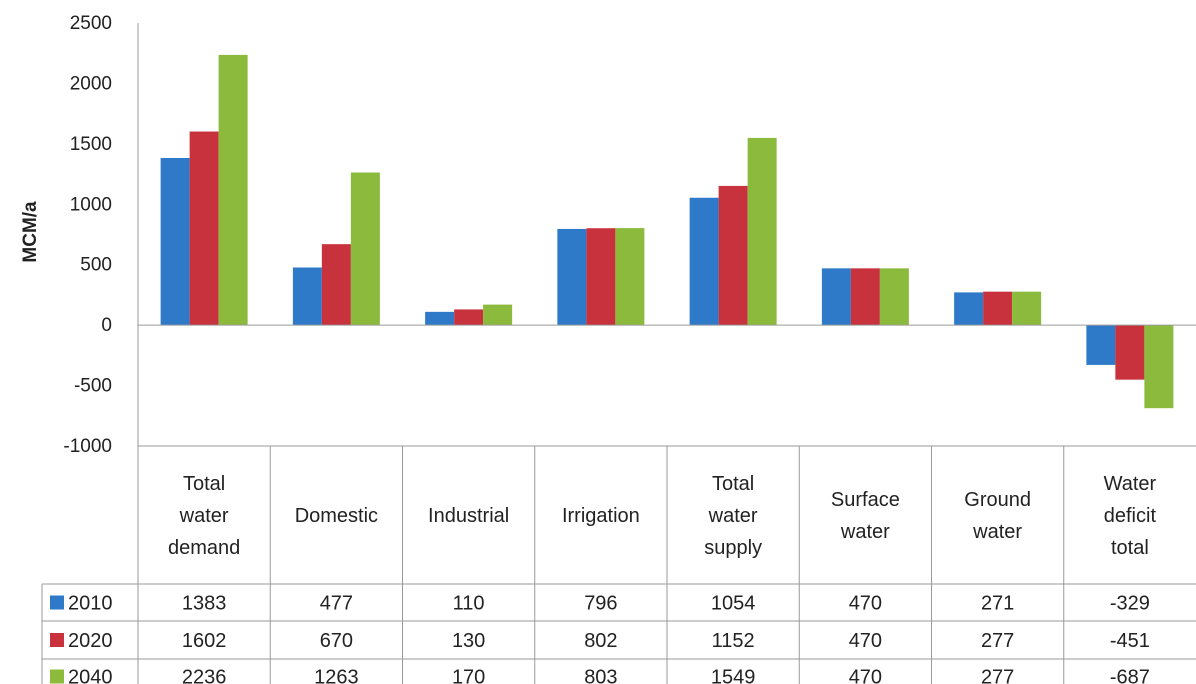 The height and width of the screenshot is (684, 1196). I want to click on category-label: Ground water, so click(997, 516).